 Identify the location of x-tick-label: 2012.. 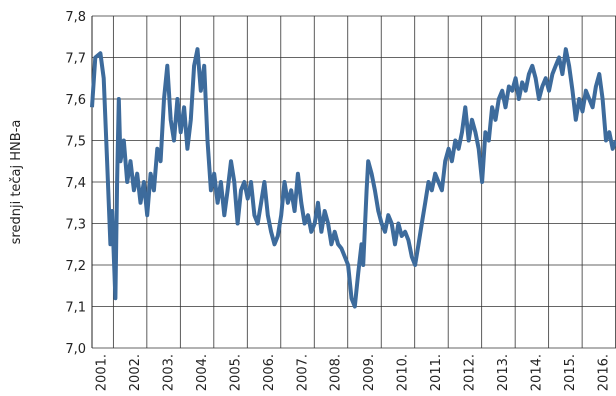
(470, 372).